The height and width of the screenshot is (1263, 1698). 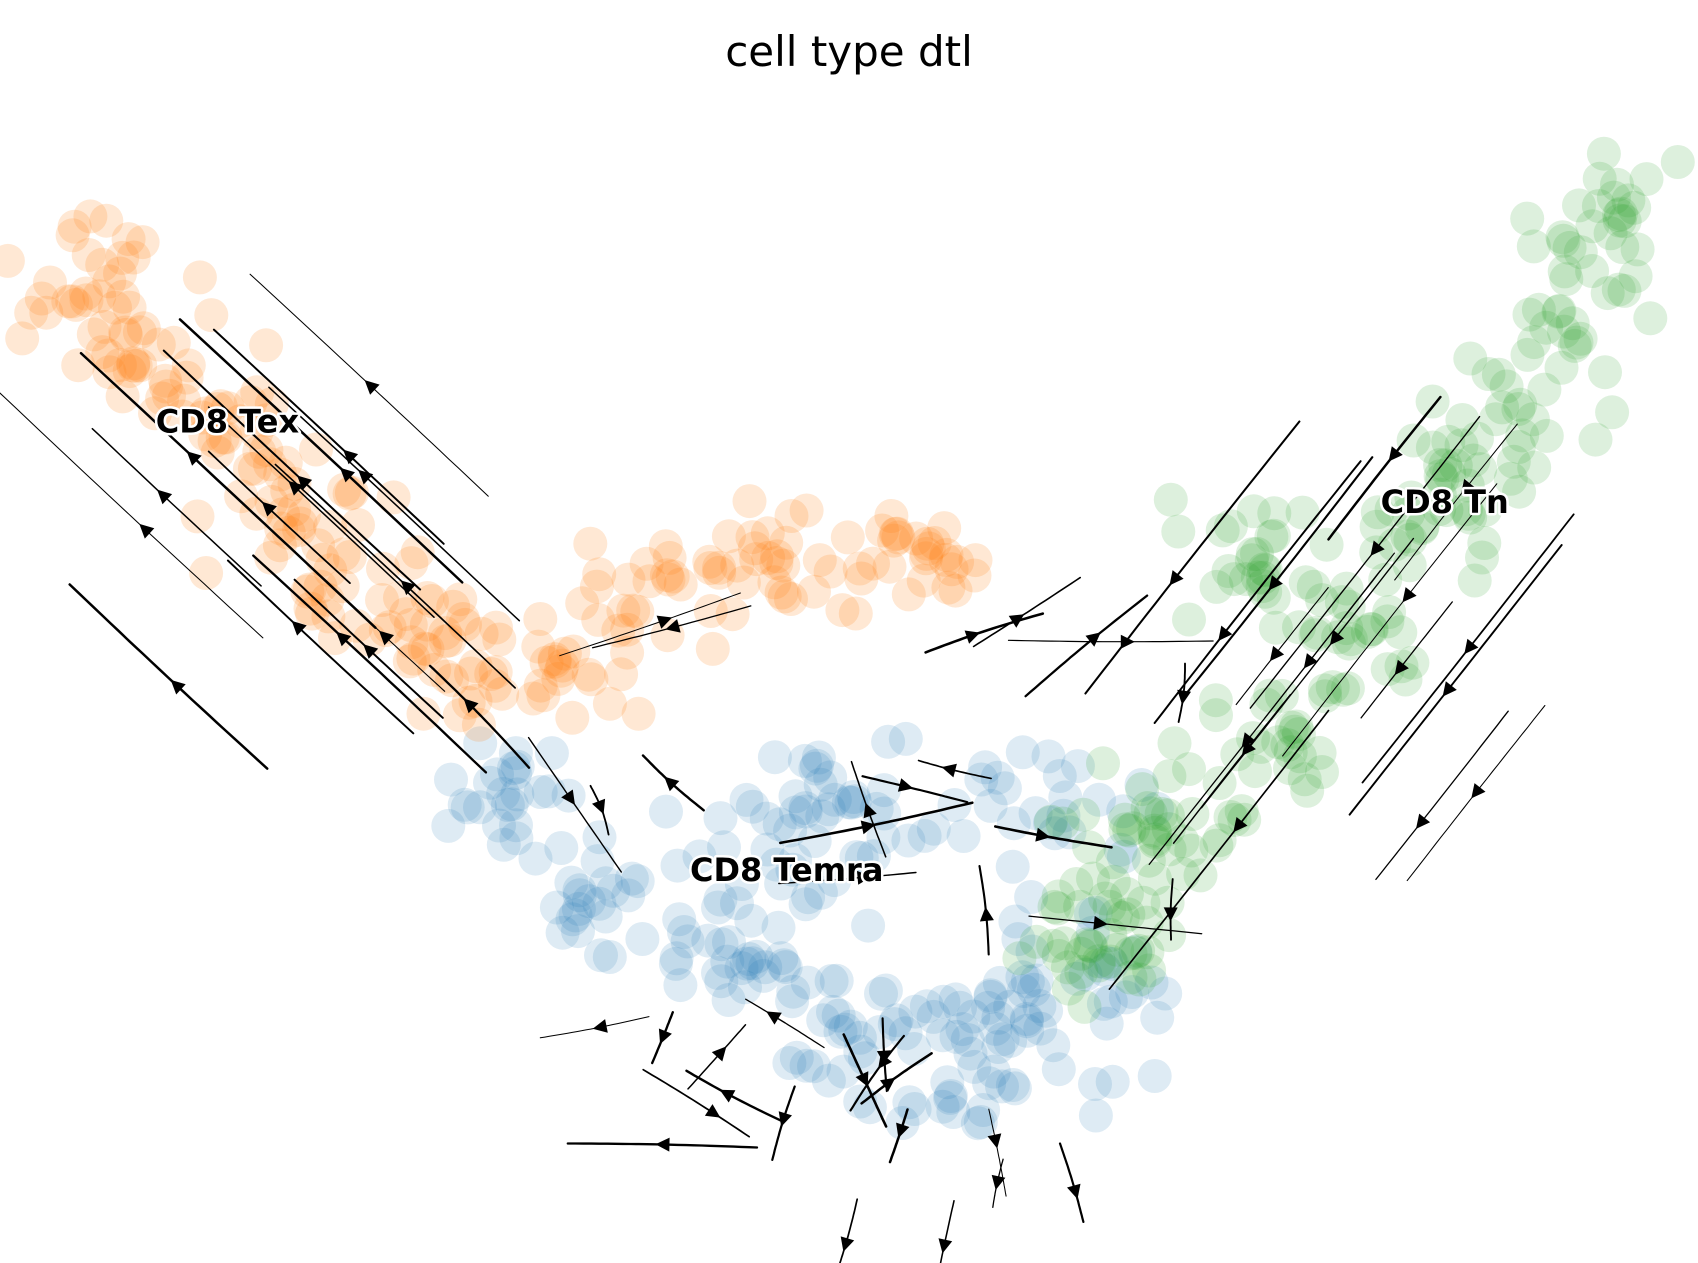 What do you see at coordinates (849, 51) in the screenshot?
I see `chart-title: cell type dtl` at bounding box center [849, 51].